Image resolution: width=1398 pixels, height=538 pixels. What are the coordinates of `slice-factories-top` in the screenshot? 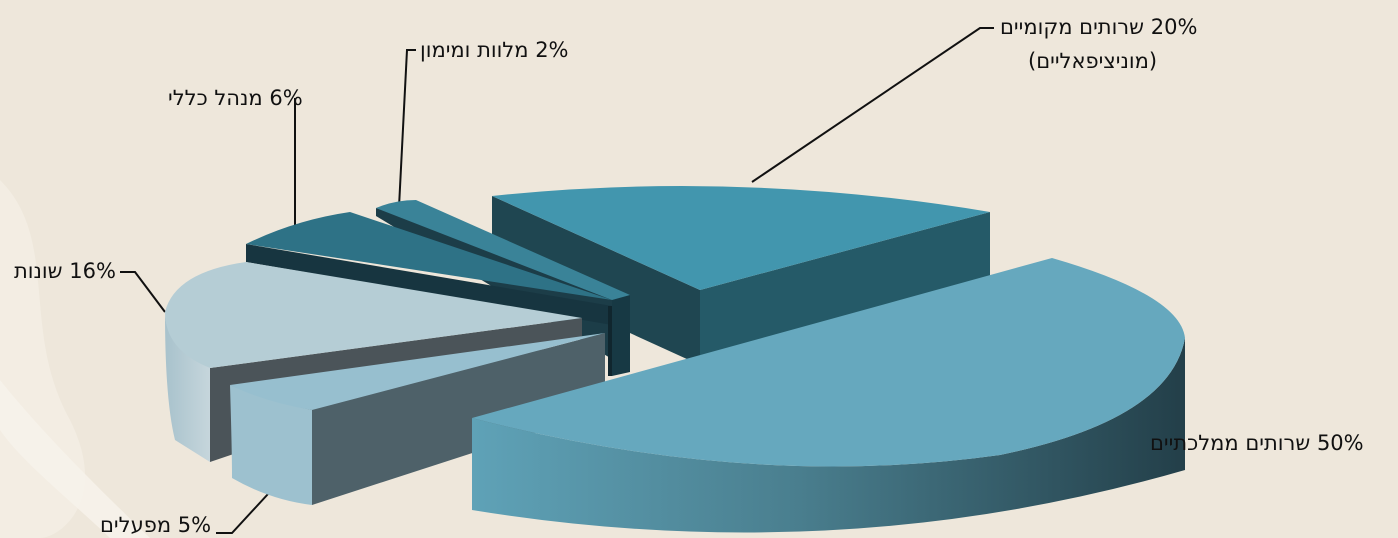 It's located at (417, 371).